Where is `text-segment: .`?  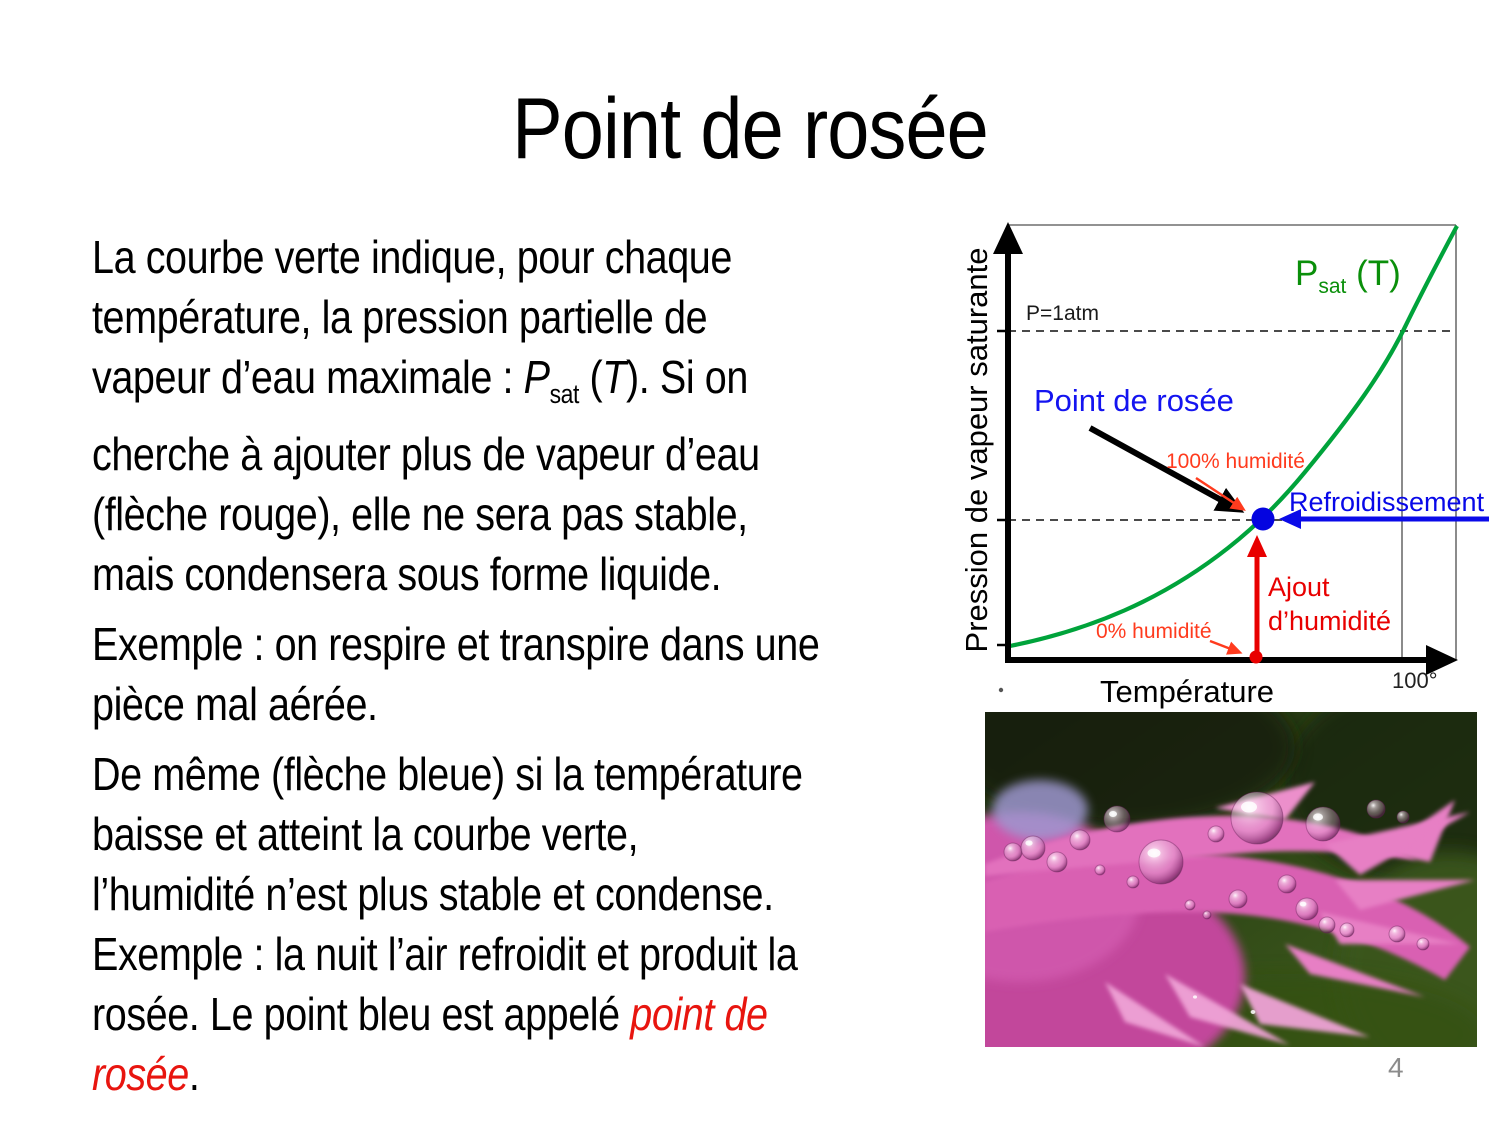
text-segment: . is located at coordinates (194, 1074).